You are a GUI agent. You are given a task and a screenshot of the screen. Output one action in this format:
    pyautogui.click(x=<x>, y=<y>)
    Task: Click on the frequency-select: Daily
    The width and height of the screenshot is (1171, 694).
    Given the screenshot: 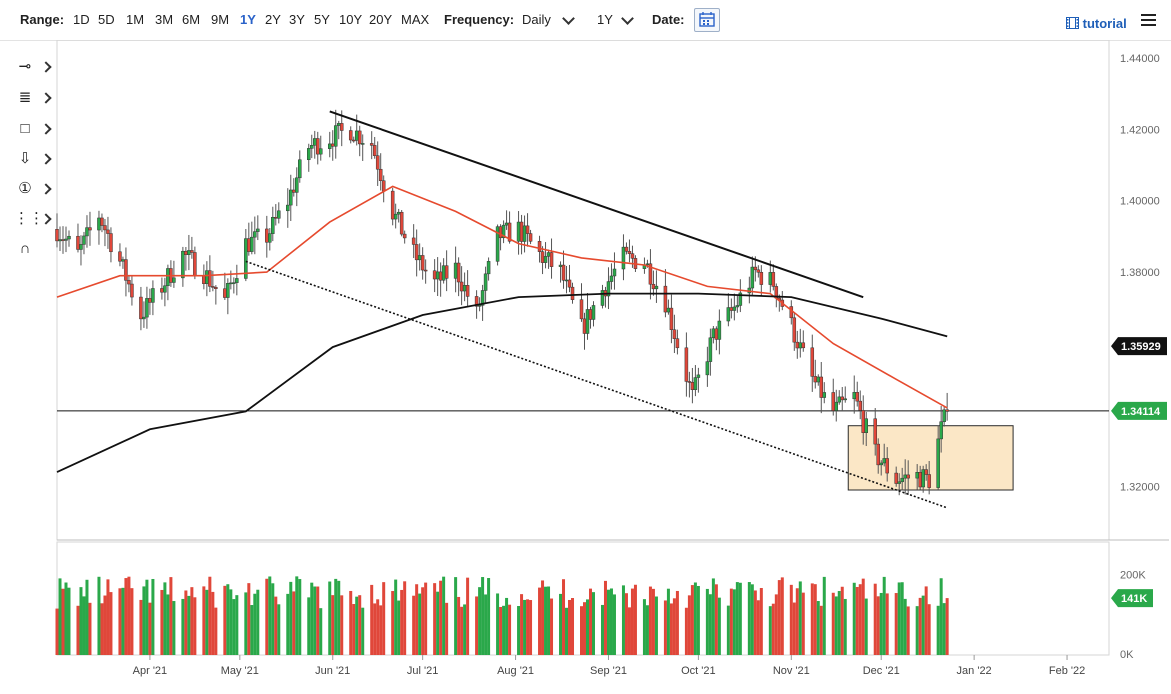 What is the action you would take?
    pyautogui.click(x=536, y=19)
    